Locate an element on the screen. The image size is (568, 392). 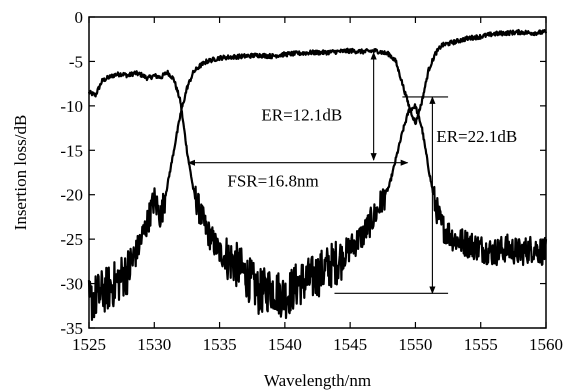
y-tick-label: -30 is located at coordinates (71, 284).